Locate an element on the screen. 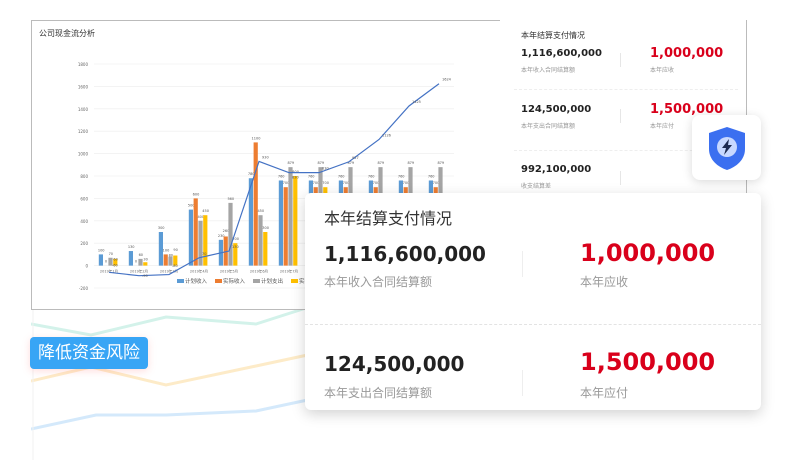  y-tick-label: 800 is located at coordinates (84, 176).